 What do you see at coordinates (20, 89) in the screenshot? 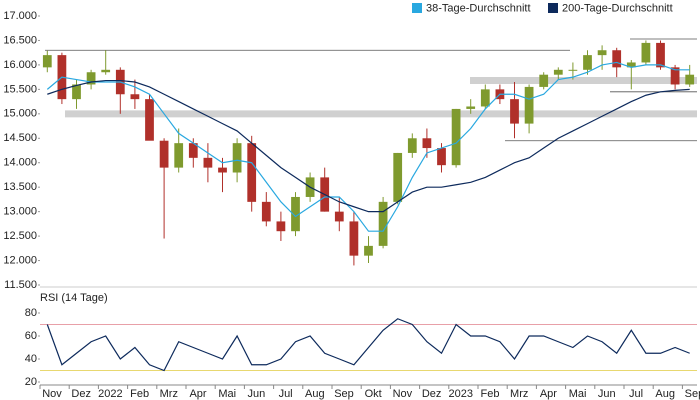
I see `y-tick-label: 15.500` at bounding box center [20, 89].